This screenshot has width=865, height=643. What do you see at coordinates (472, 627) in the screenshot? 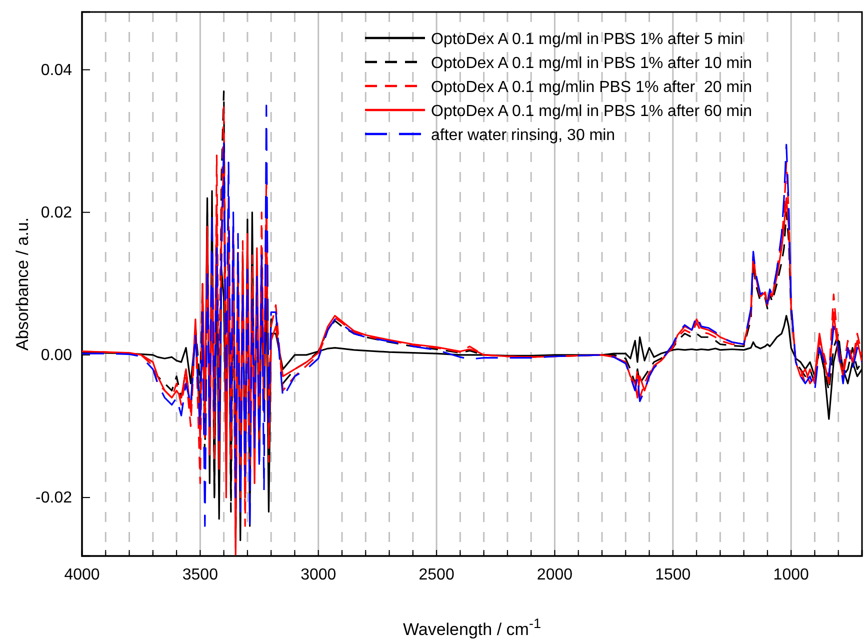
I see `x-axis-title: Wavelength / cm$^{-1}$` at bounding box center [472, 627].